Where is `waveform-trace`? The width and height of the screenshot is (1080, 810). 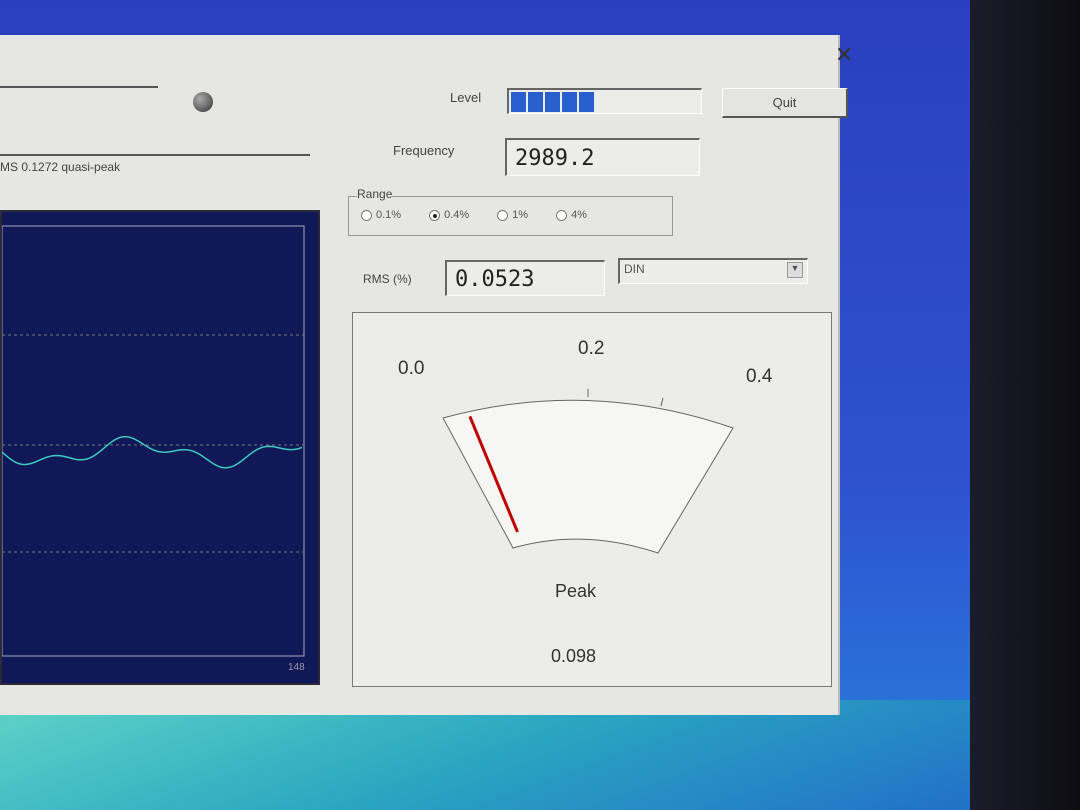 waveform-trace is located at coordinates (152, 452).